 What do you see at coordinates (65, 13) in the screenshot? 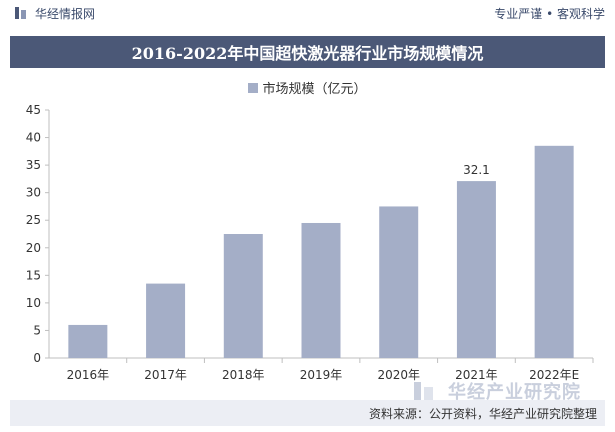
I see `brand-name: 华经情报网` at bounding box center [65, 13].